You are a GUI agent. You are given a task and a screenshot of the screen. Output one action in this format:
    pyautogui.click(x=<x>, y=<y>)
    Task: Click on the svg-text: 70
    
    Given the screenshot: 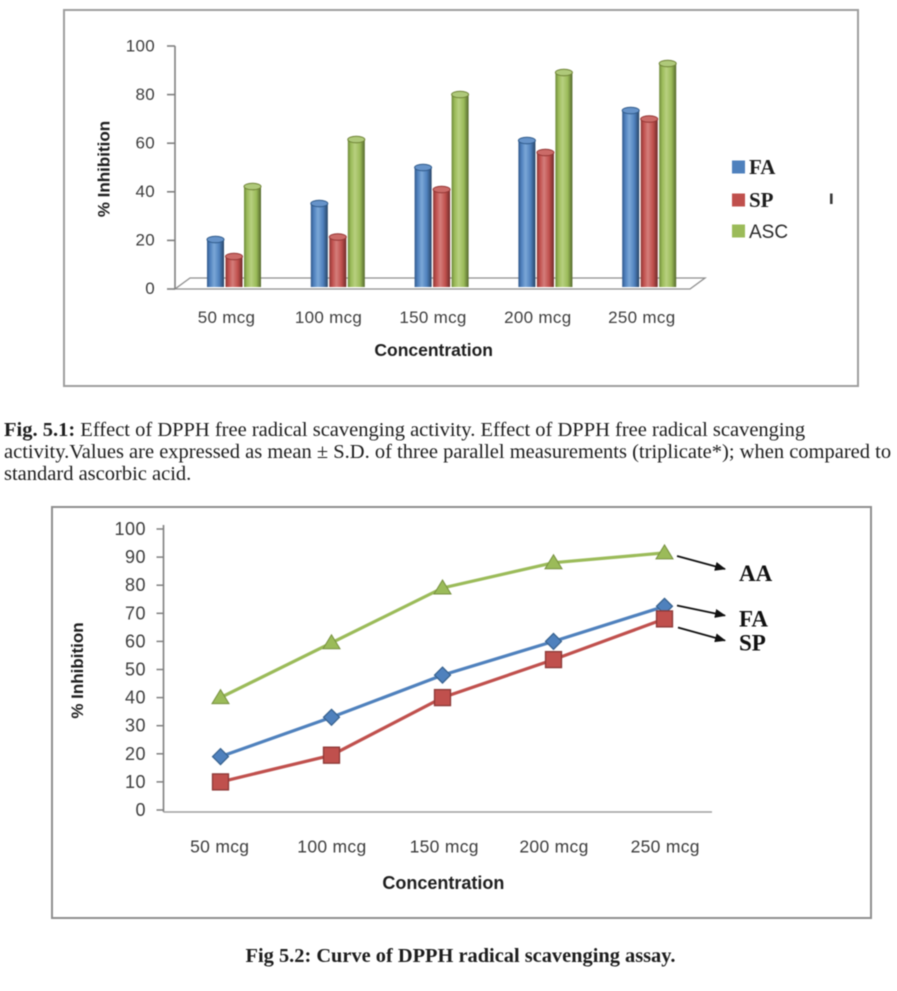 What is the action you would take?
    pyautogui.click(x=135, y=613)
    